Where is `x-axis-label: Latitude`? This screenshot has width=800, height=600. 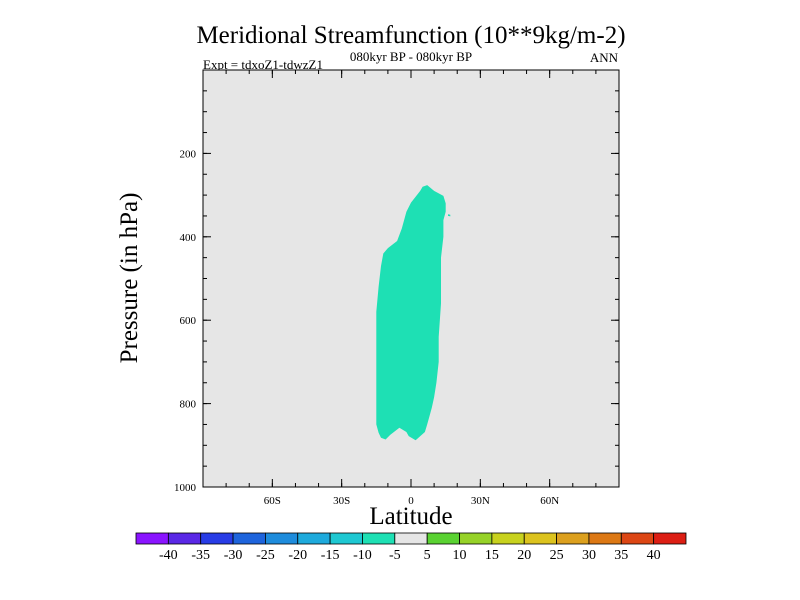 x-axis-label: Latitude is located at coordinates (410, 516).